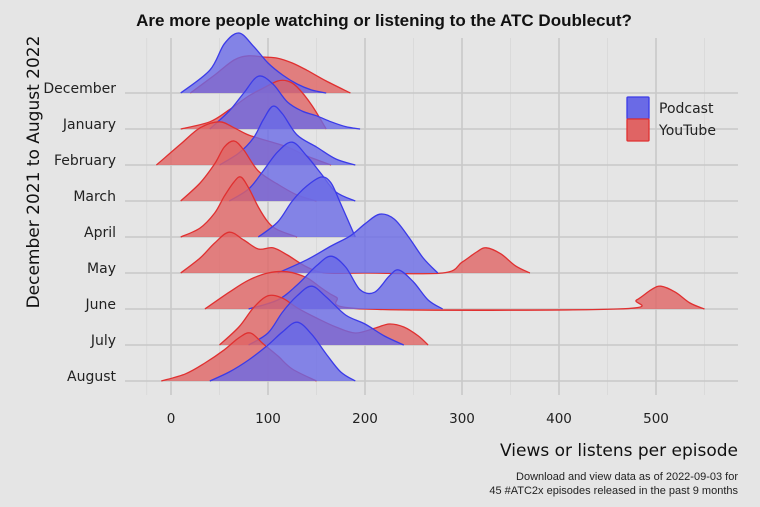 Image resolution: width=760 pixels, height=507 pixels. What do you see at coordinates (656, 419) in the screenshot?
I see `x-tick-label: 500` at bounding box center [656, 419].